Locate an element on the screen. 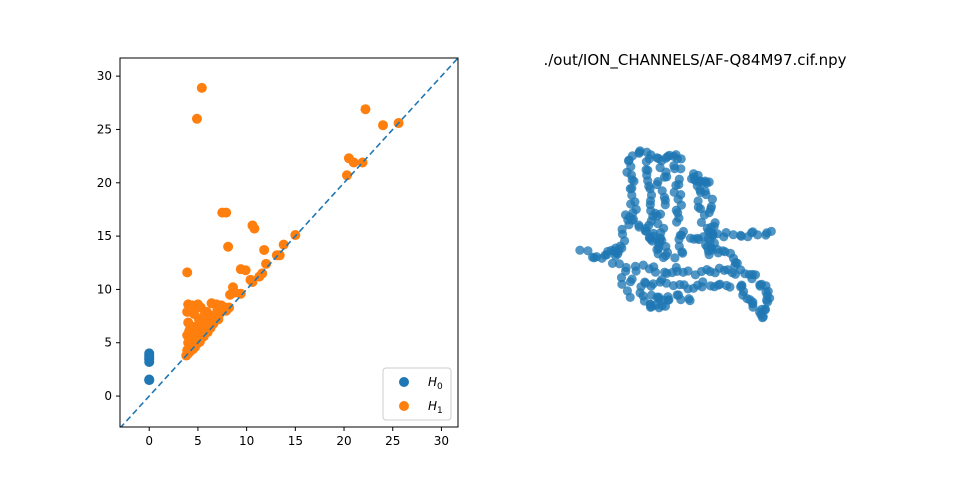  x-tick-label: 15 is located at coordinates (295, 441).